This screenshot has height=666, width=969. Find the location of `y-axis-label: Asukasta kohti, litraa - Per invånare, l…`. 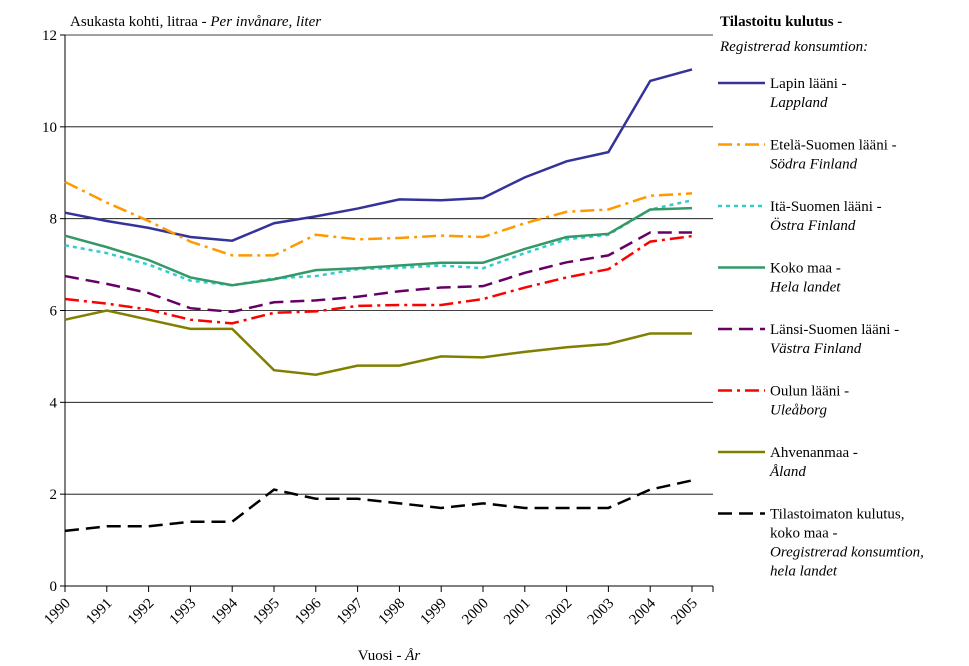

y-axis-label: Asukasta kohti, litraa - Per invånare, l… is located at coordinates (195, 22).